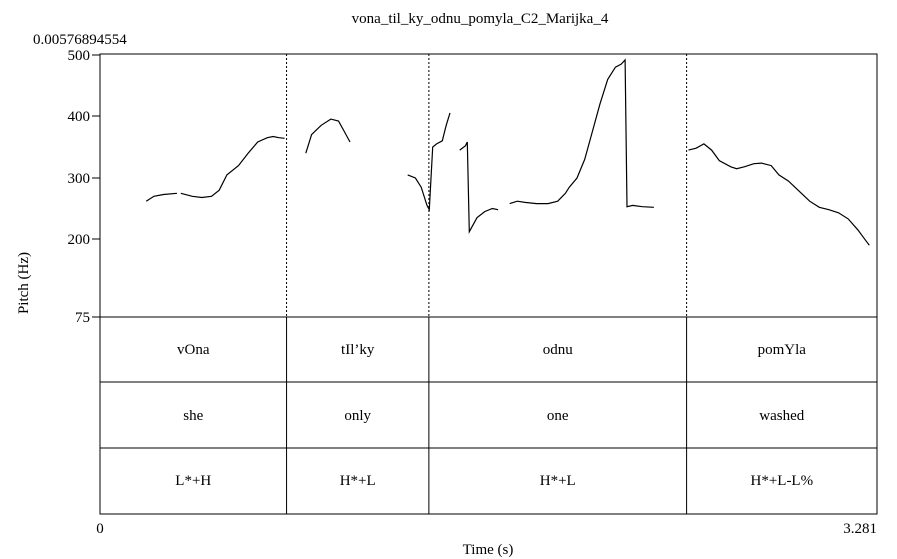 The image size is (897, 559). What do you see at coordinates (82, 318) in the screenshot?
I see `y-tick-label: 75` at bounding box center [82, 318].